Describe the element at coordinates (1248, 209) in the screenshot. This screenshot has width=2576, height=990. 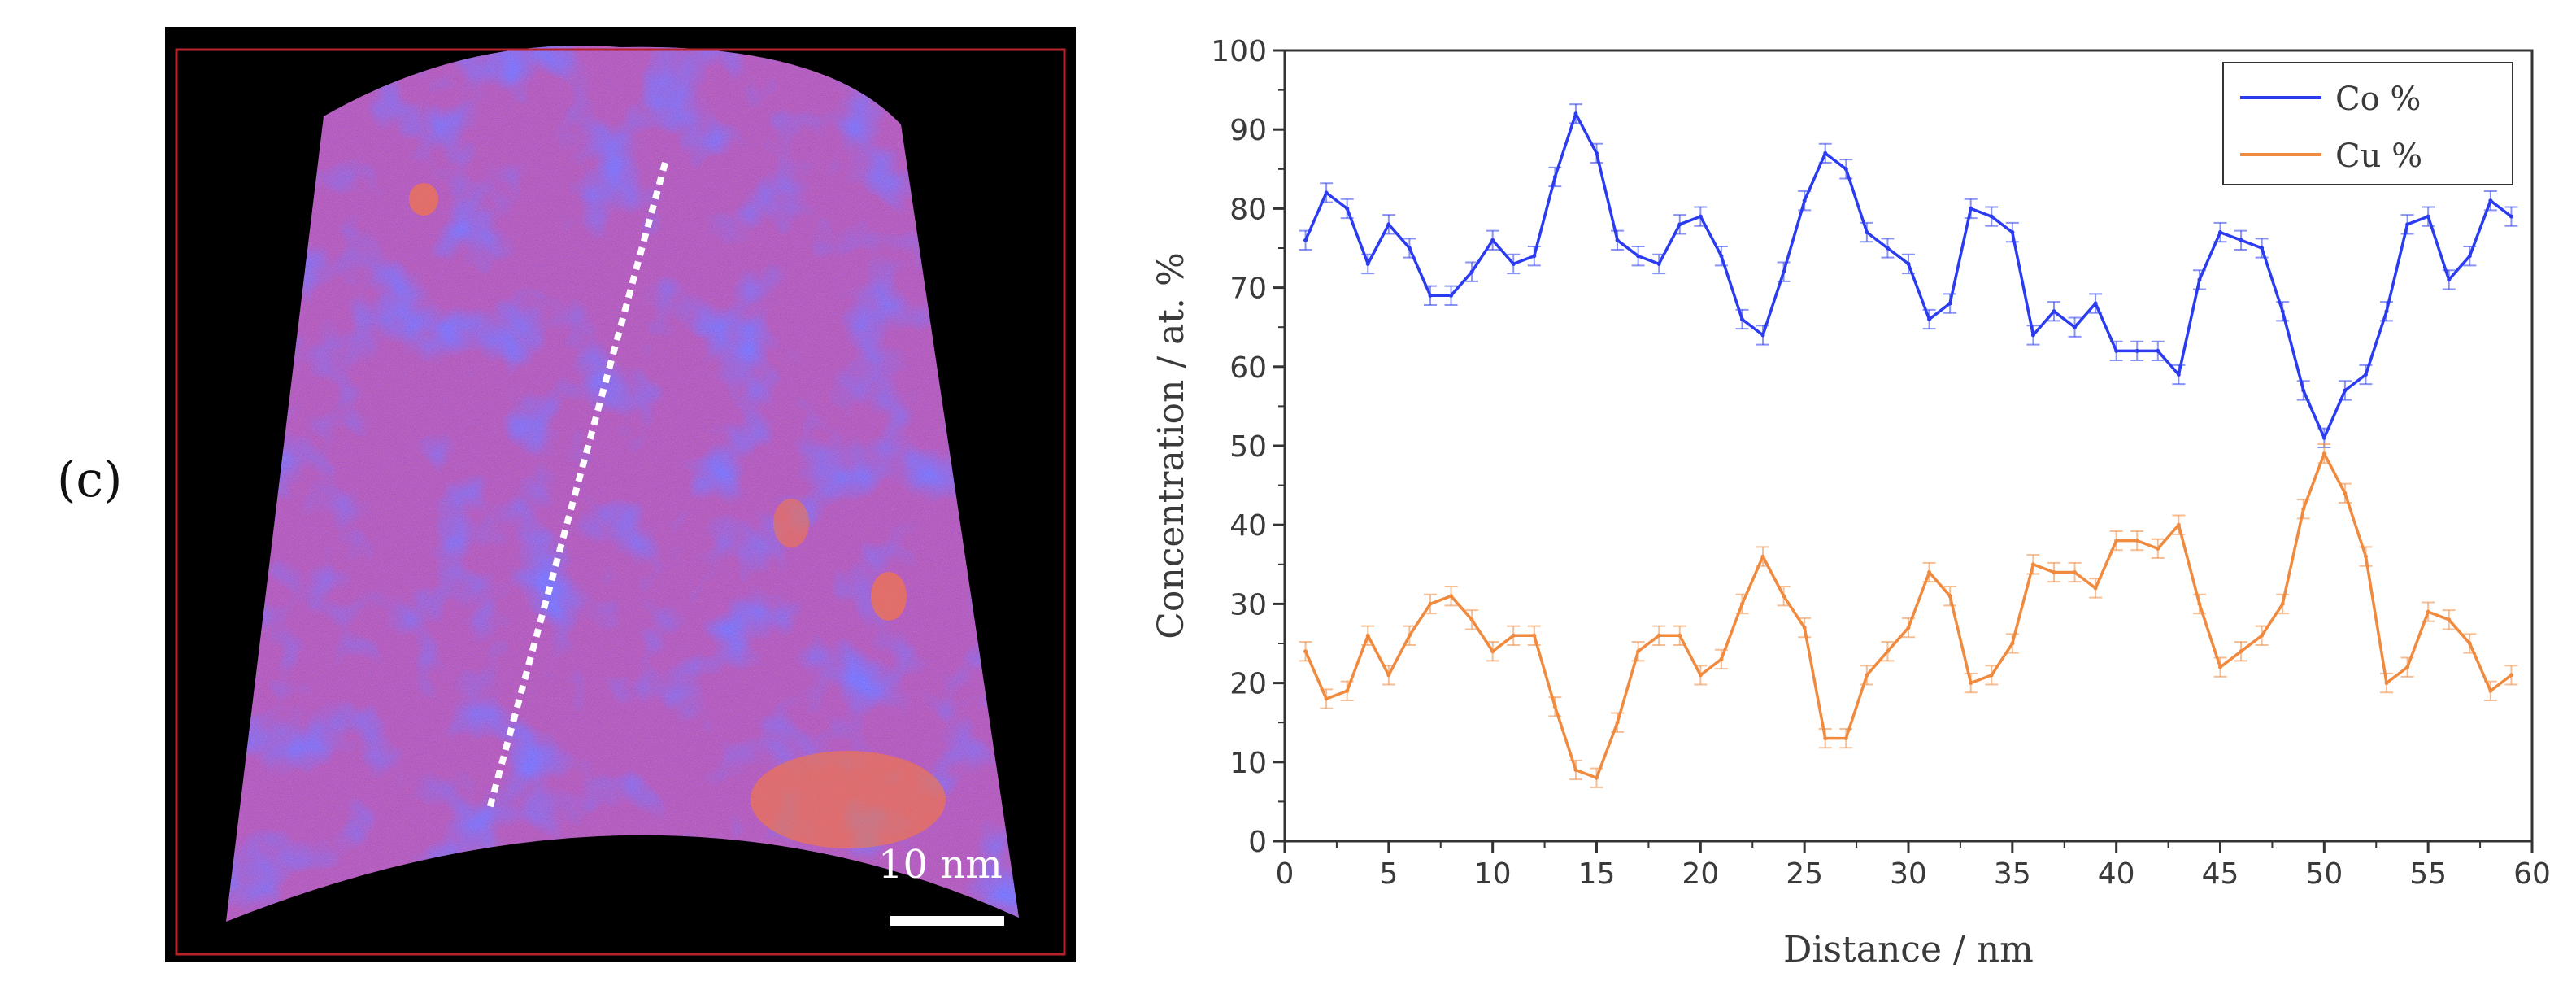
I see `y-tick-label: 80` at that location.